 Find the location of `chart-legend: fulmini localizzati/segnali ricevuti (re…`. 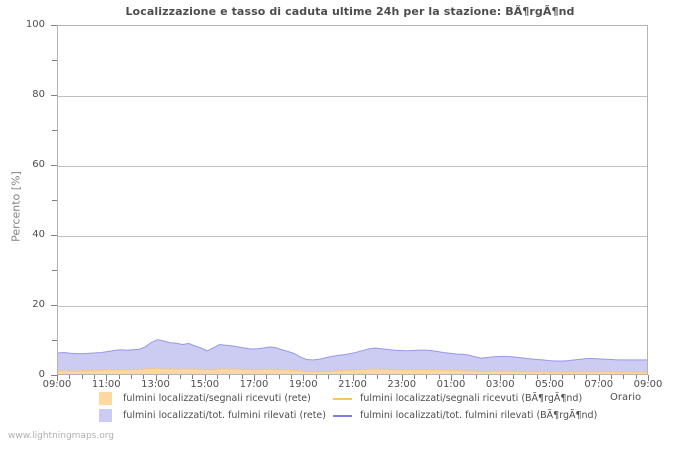

chart-legend: fulmini localizzati/segnali ricevuti (re… is located at coordinates (350, 406).